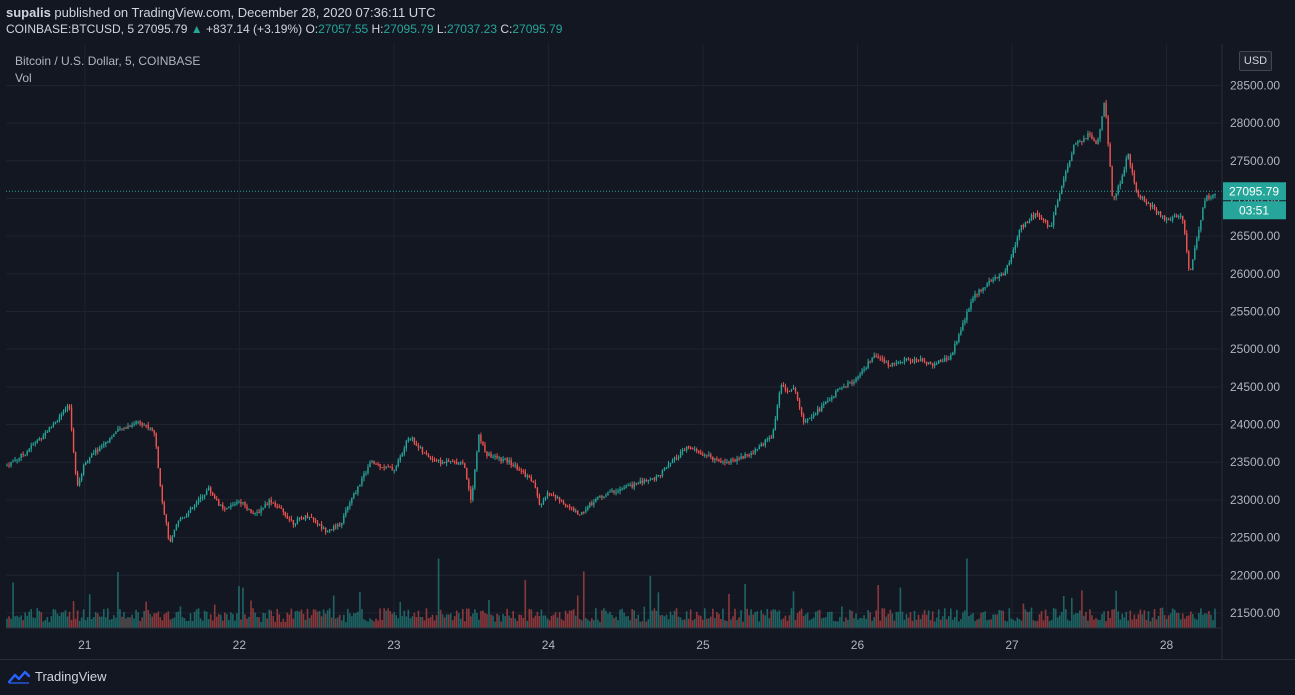  I want to click on change-value: +837.14 (+3.19%), so click(254, 29).